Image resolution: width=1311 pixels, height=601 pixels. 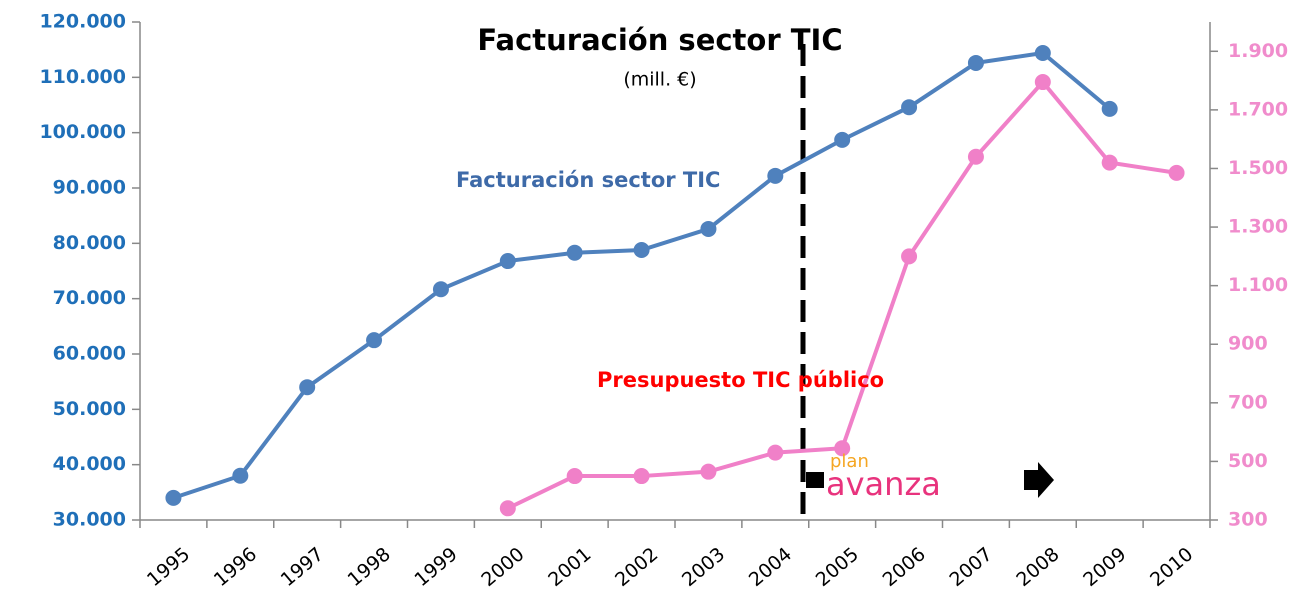 I want to click on y-tick-label: 30.000, so click(x=89, y=520).